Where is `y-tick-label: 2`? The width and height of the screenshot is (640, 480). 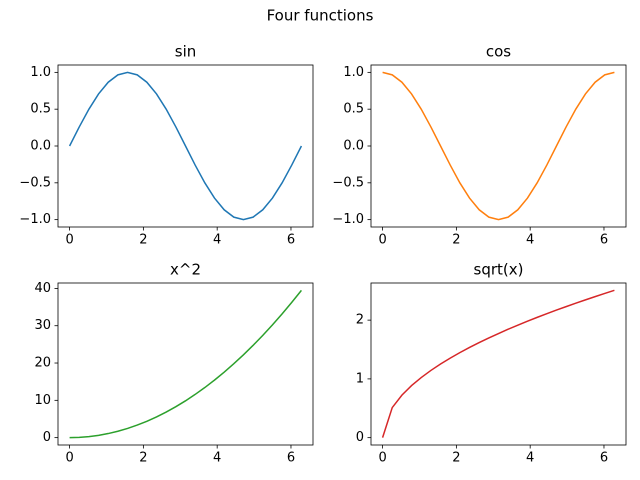
y-tick-label: 2 is located at coordinates (360, 320).